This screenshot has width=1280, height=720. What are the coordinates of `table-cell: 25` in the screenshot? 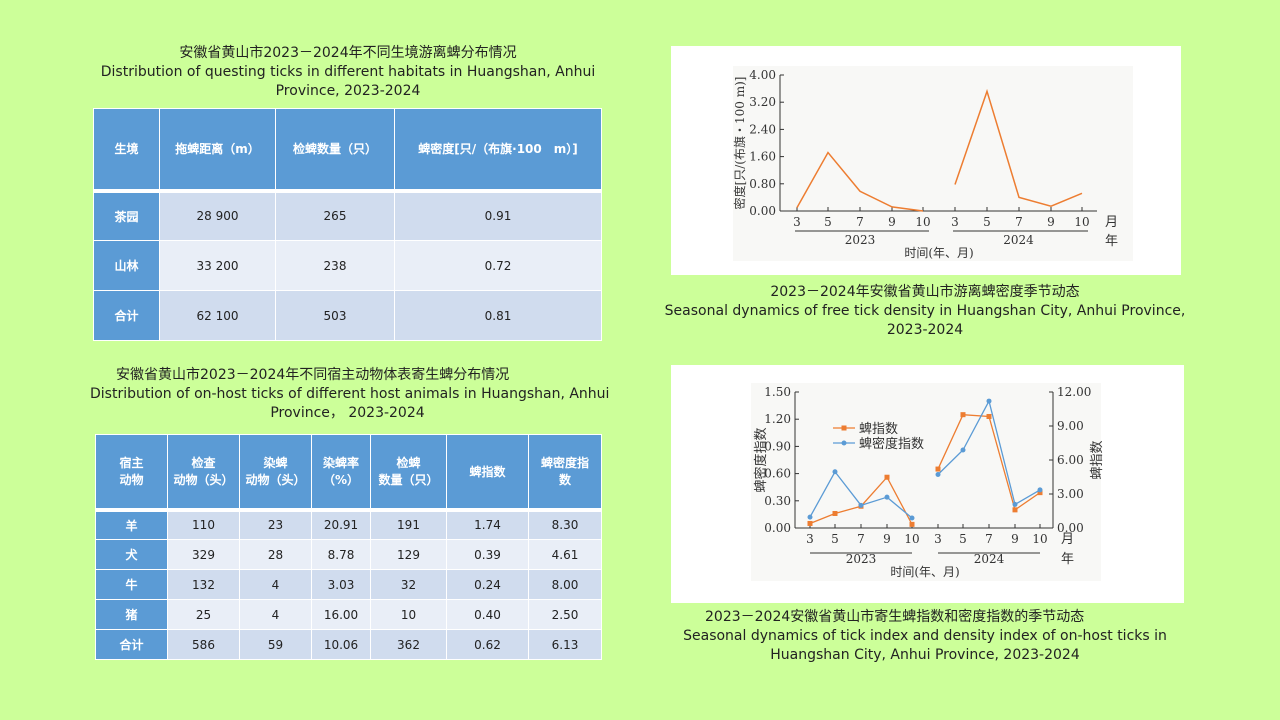 It's located at (203, 614).